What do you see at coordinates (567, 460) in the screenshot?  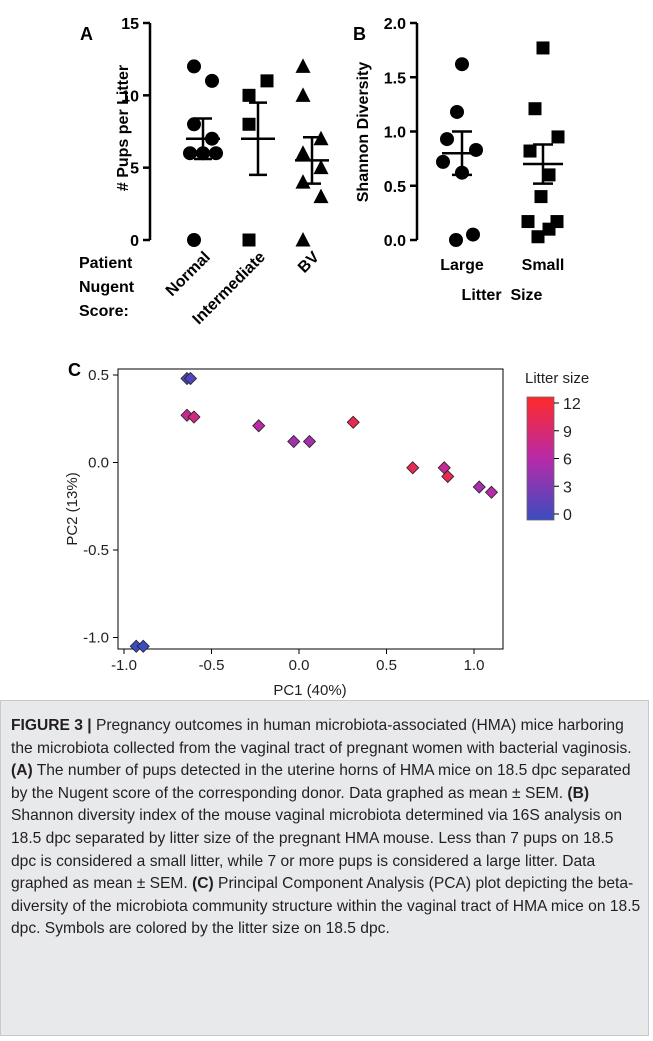 I see `colorbar-tick-label: 6` at bounding box center [567, 460].